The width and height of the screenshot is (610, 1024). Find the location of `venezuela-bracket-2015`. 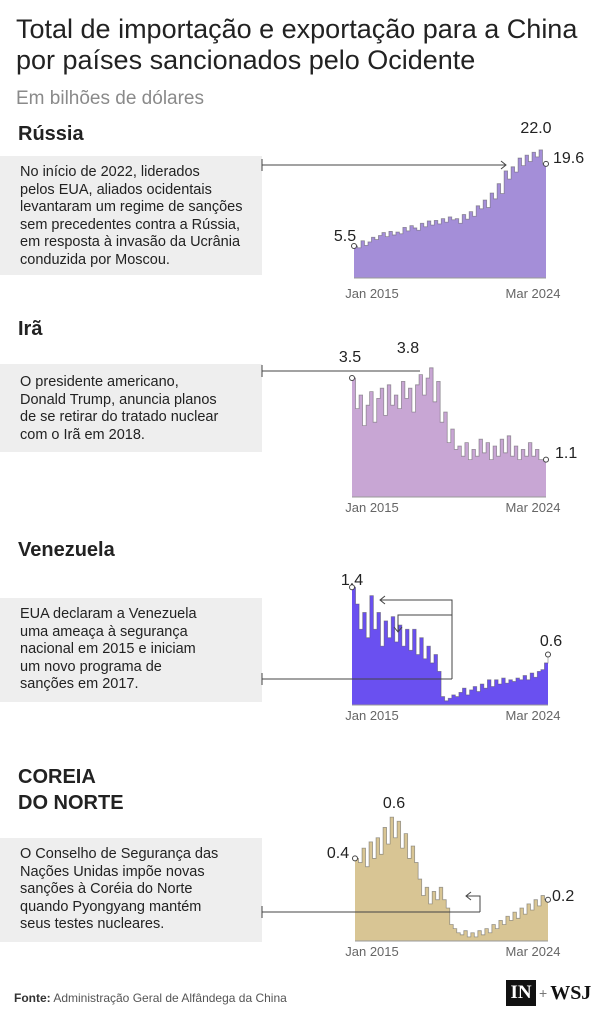

venezuela-bracket-2015 is located at coordinates (416, 639).